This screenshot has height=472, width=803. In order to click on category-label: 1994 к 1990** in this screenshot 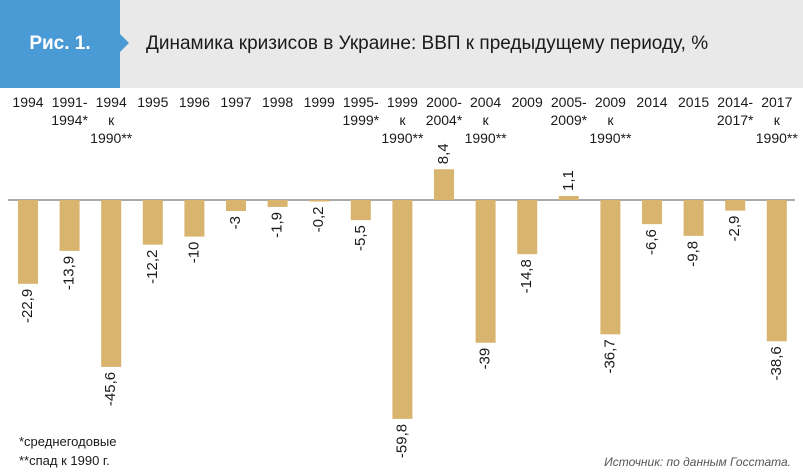, I will do `click(111, 120)`.